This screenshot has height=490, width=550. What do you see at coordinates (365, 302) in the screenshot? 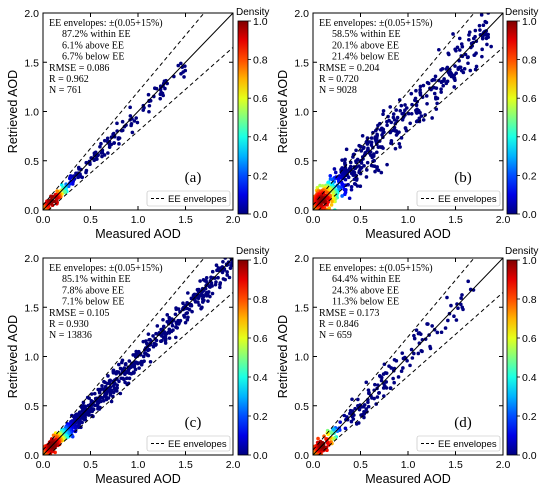
I see `stat-line: 11.3% below EE` at bounding box center [365, 302].